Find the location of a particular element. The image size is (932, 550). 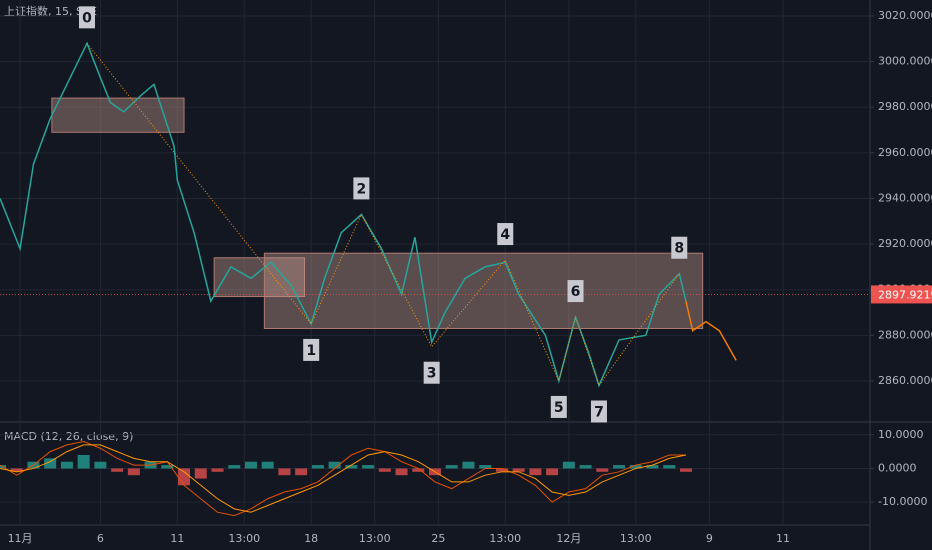

pivot-label: 6 is located at coordinates (576, 292).